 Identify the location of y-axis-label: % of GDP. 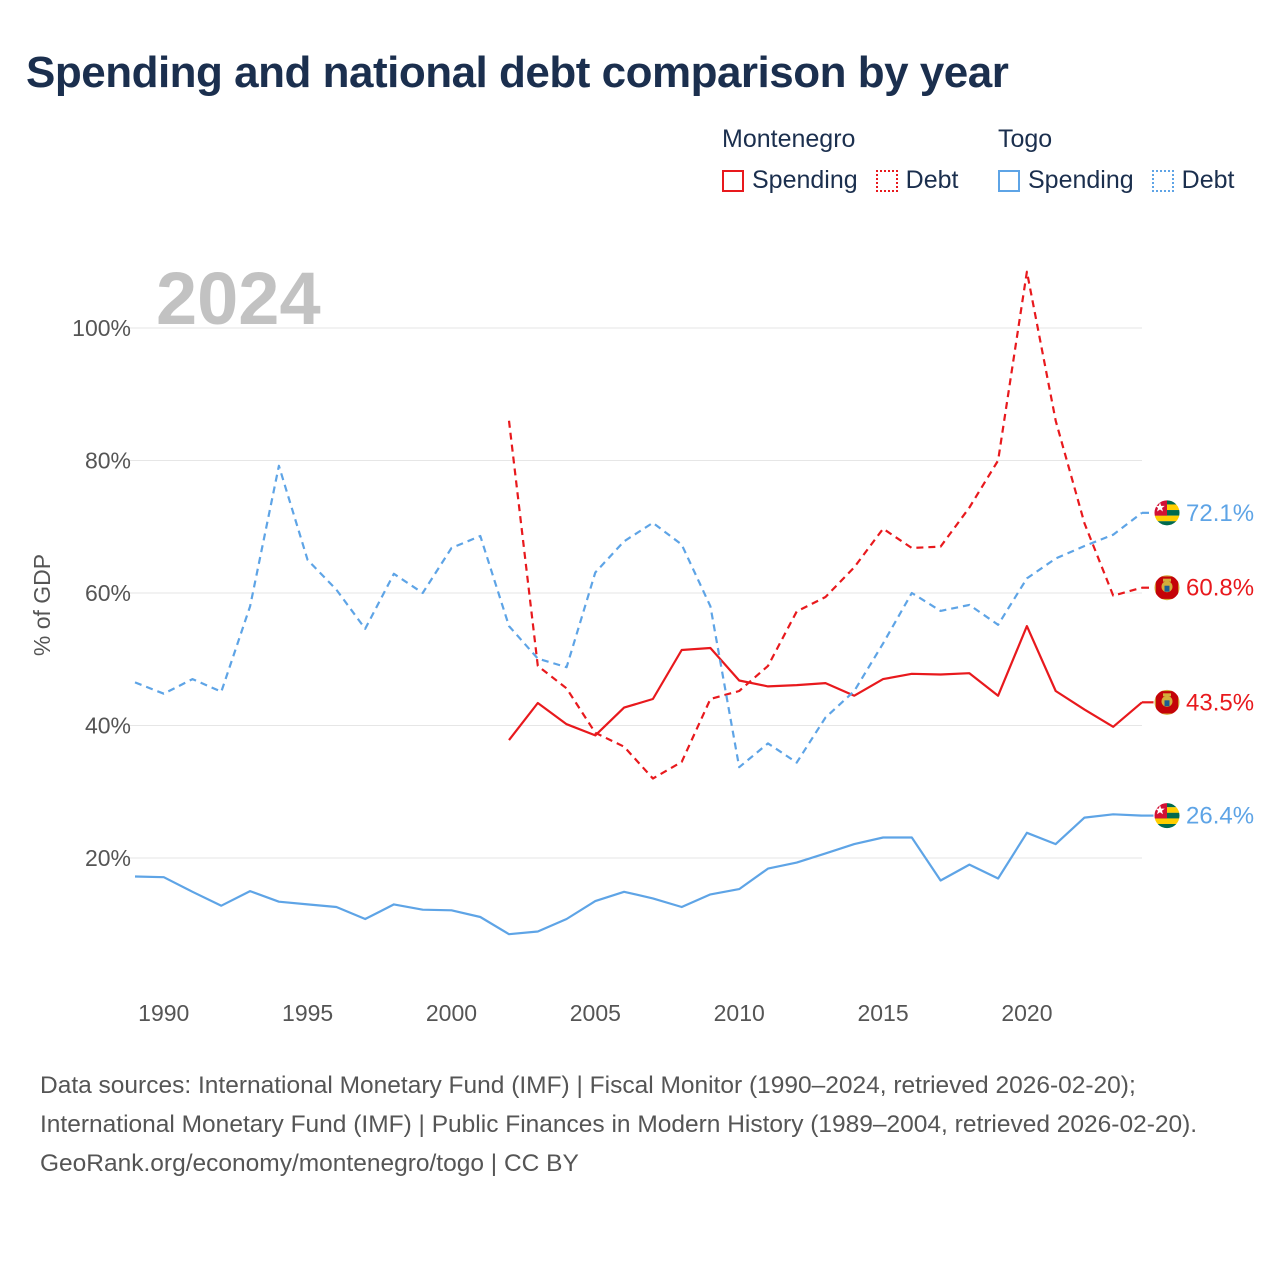
(42, 605).